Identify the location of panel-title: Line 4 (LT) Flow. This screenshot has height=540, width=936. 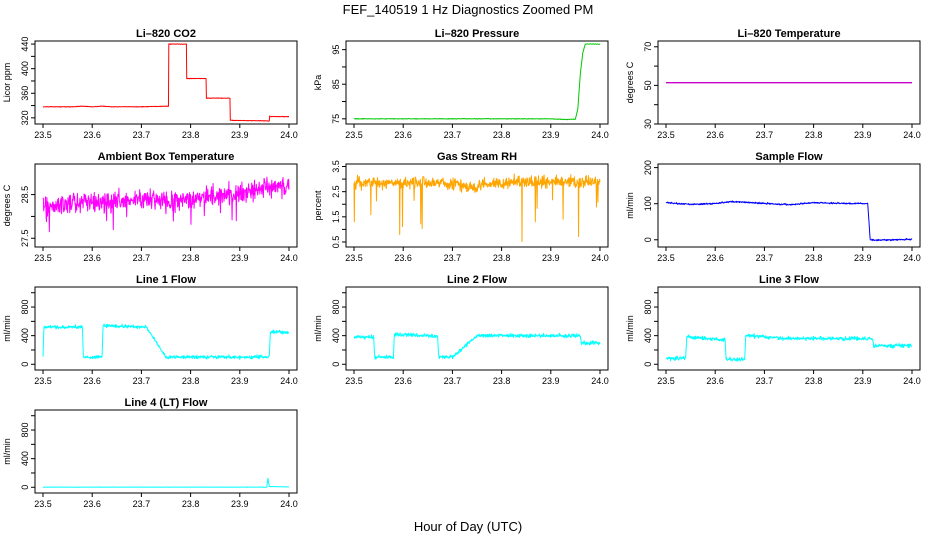
(166, 403).